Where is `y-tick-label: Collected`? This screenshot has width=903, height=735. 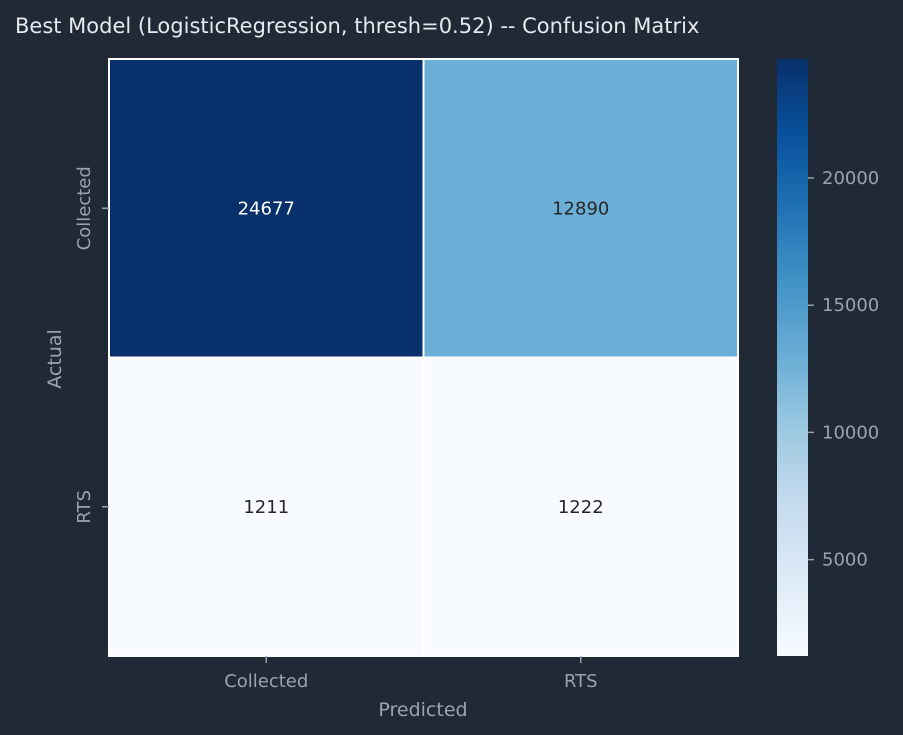 y-tick-label: Collected is located at coordinates (84, 208).